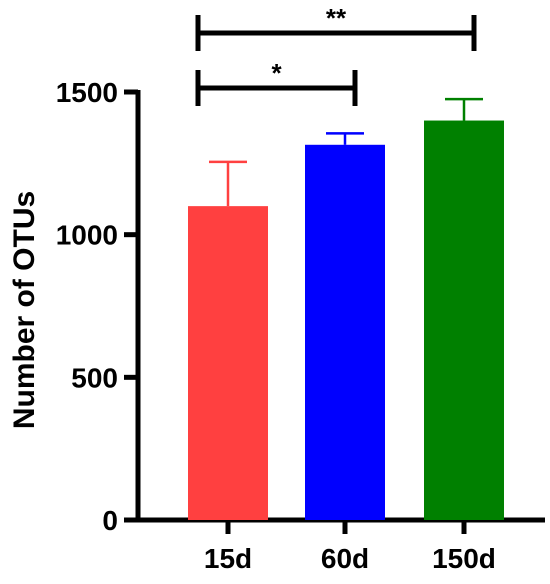 The image size is (550, 584). I want to click on significance-label: *, so click(276, 73).